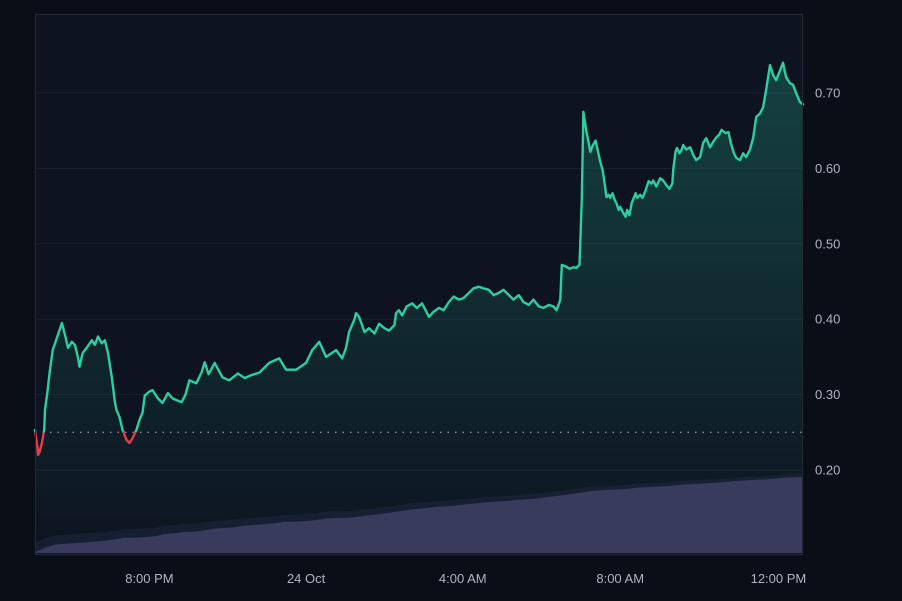 The height and width of the screenshot is (601, 902). What do you see at coordinates (306, 578) in the screenshot?
I see `x-axis-tick-label: 24 Oct` at bounding box center [306, 578].